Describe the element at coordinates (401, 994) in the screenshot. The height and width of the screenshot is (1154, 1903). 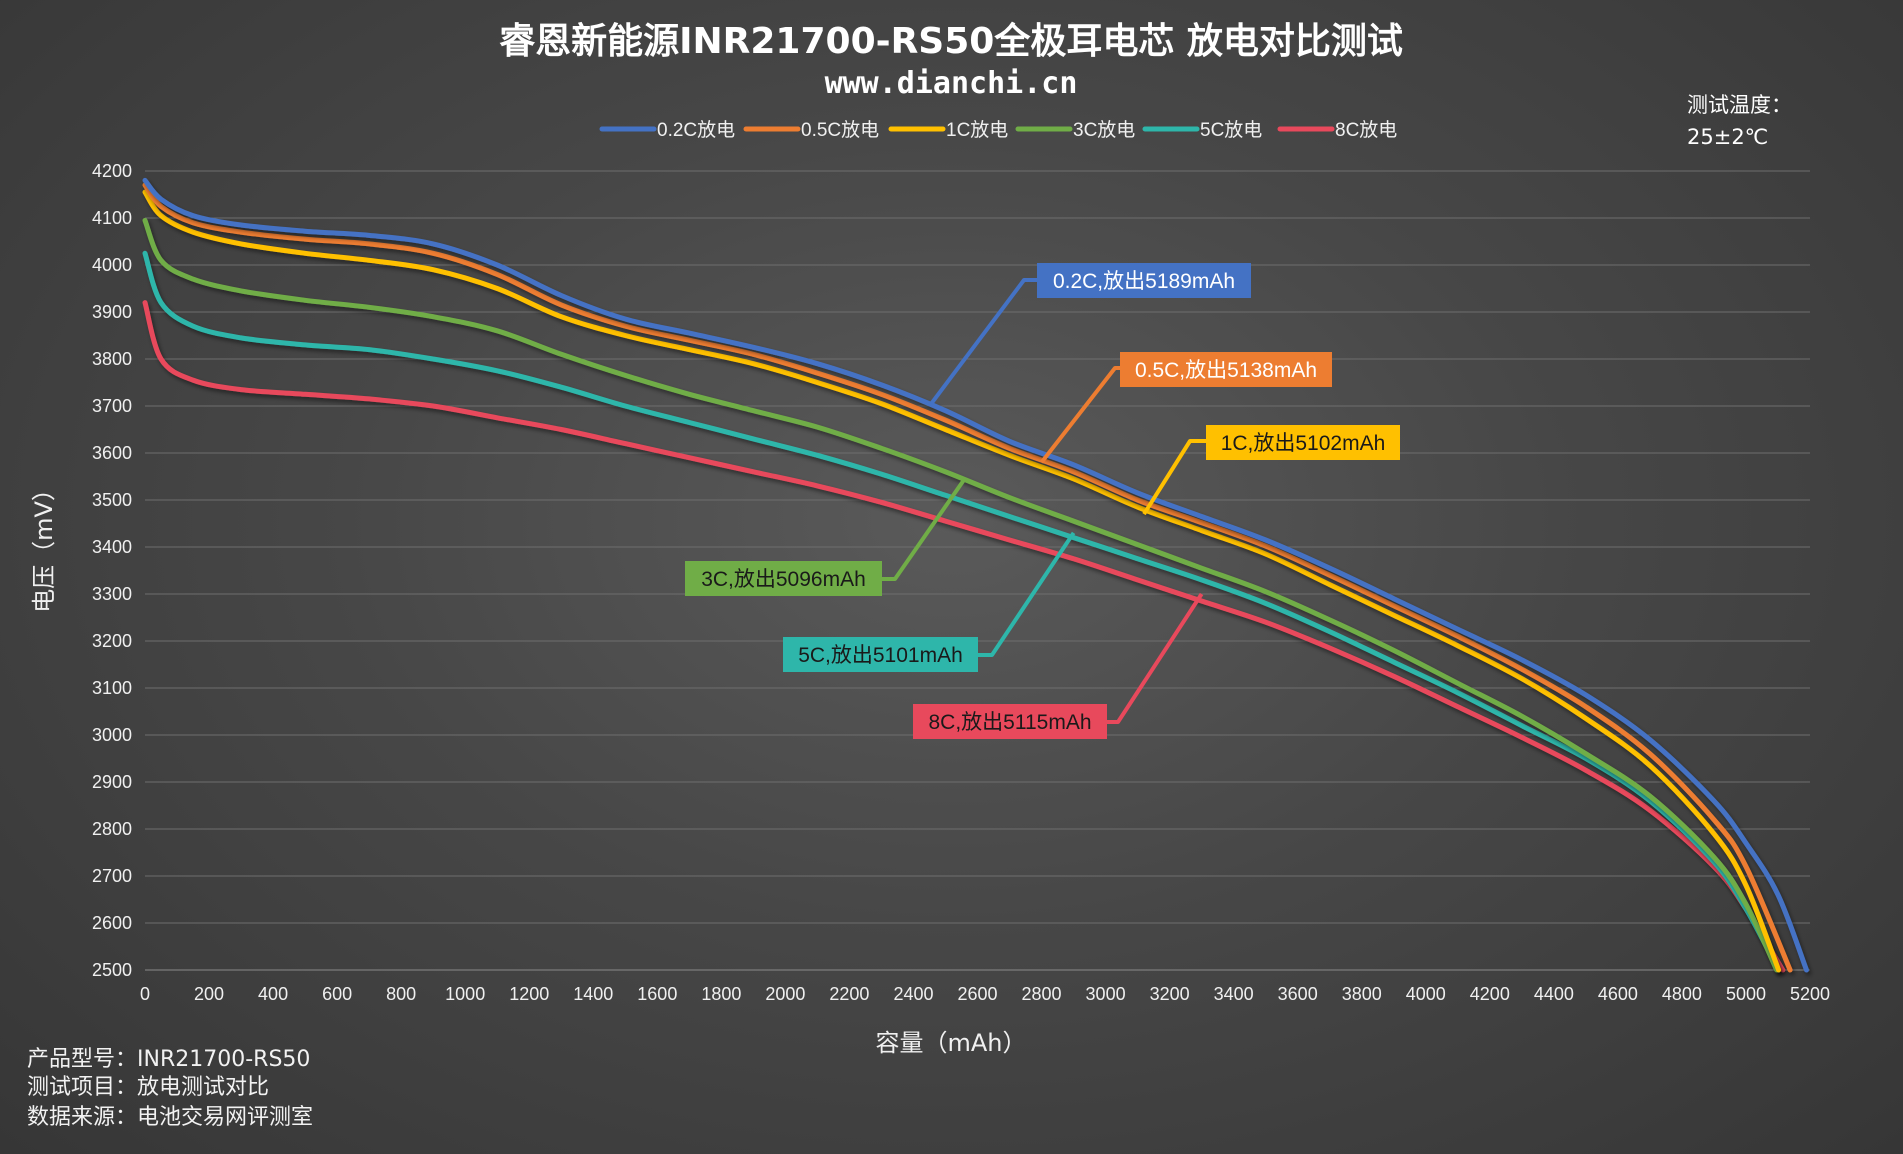
I see `x-tick-label: 800` at that location.